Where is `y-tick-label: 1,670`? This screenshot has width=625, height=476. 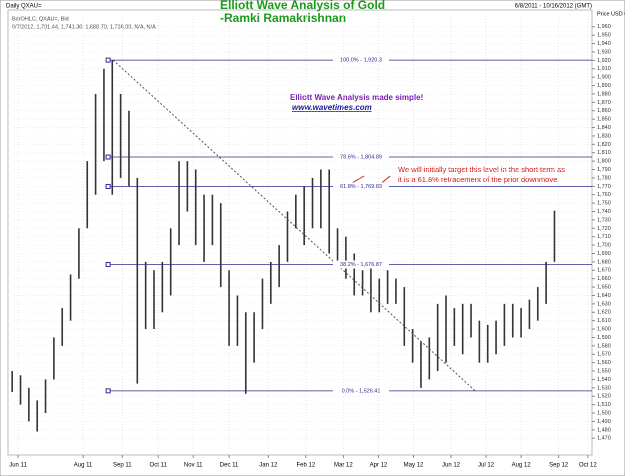 y-tick-label: 1,670 is located at coordinates (604, 271).